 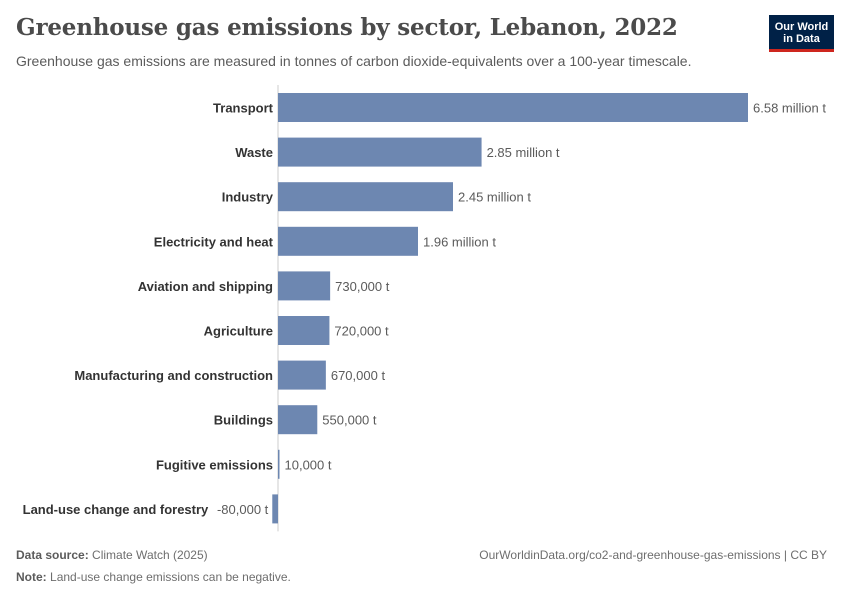 What do you see at coordinates (789, 108) in the screenshot?
I see `value-label: 6.58 million t` at bounding box center [789, 108].